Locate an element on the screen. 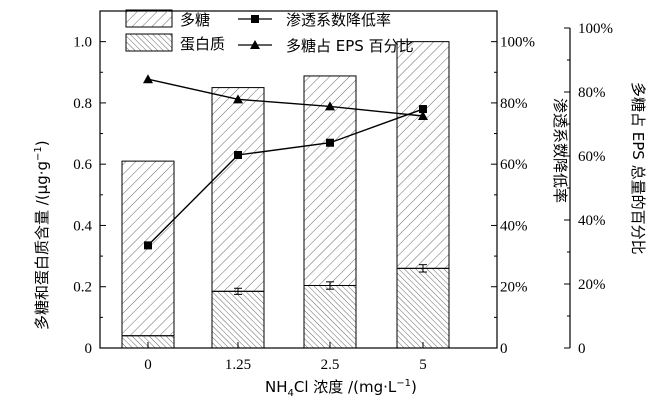 The width and height of the screenshot is (667, 405). y-tick-label: 1.0 is located at coordinates (82, 43).